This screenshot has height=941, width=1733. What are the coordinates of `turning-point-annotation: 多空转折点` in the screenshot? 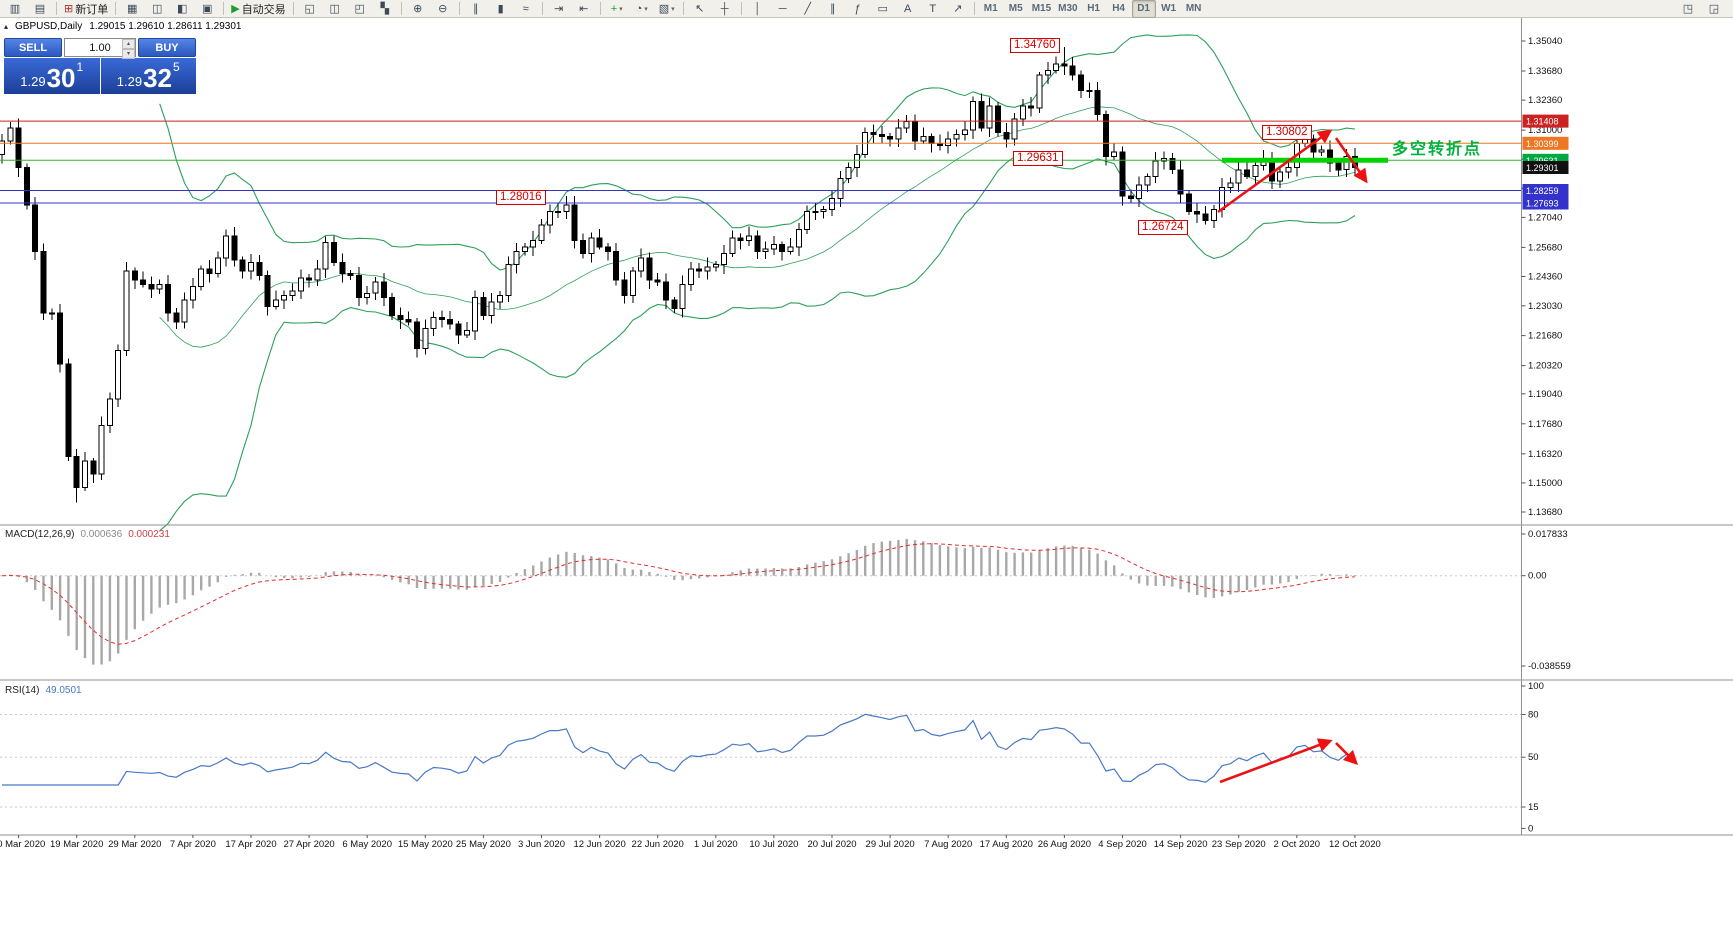 It's located at (1437, 149).